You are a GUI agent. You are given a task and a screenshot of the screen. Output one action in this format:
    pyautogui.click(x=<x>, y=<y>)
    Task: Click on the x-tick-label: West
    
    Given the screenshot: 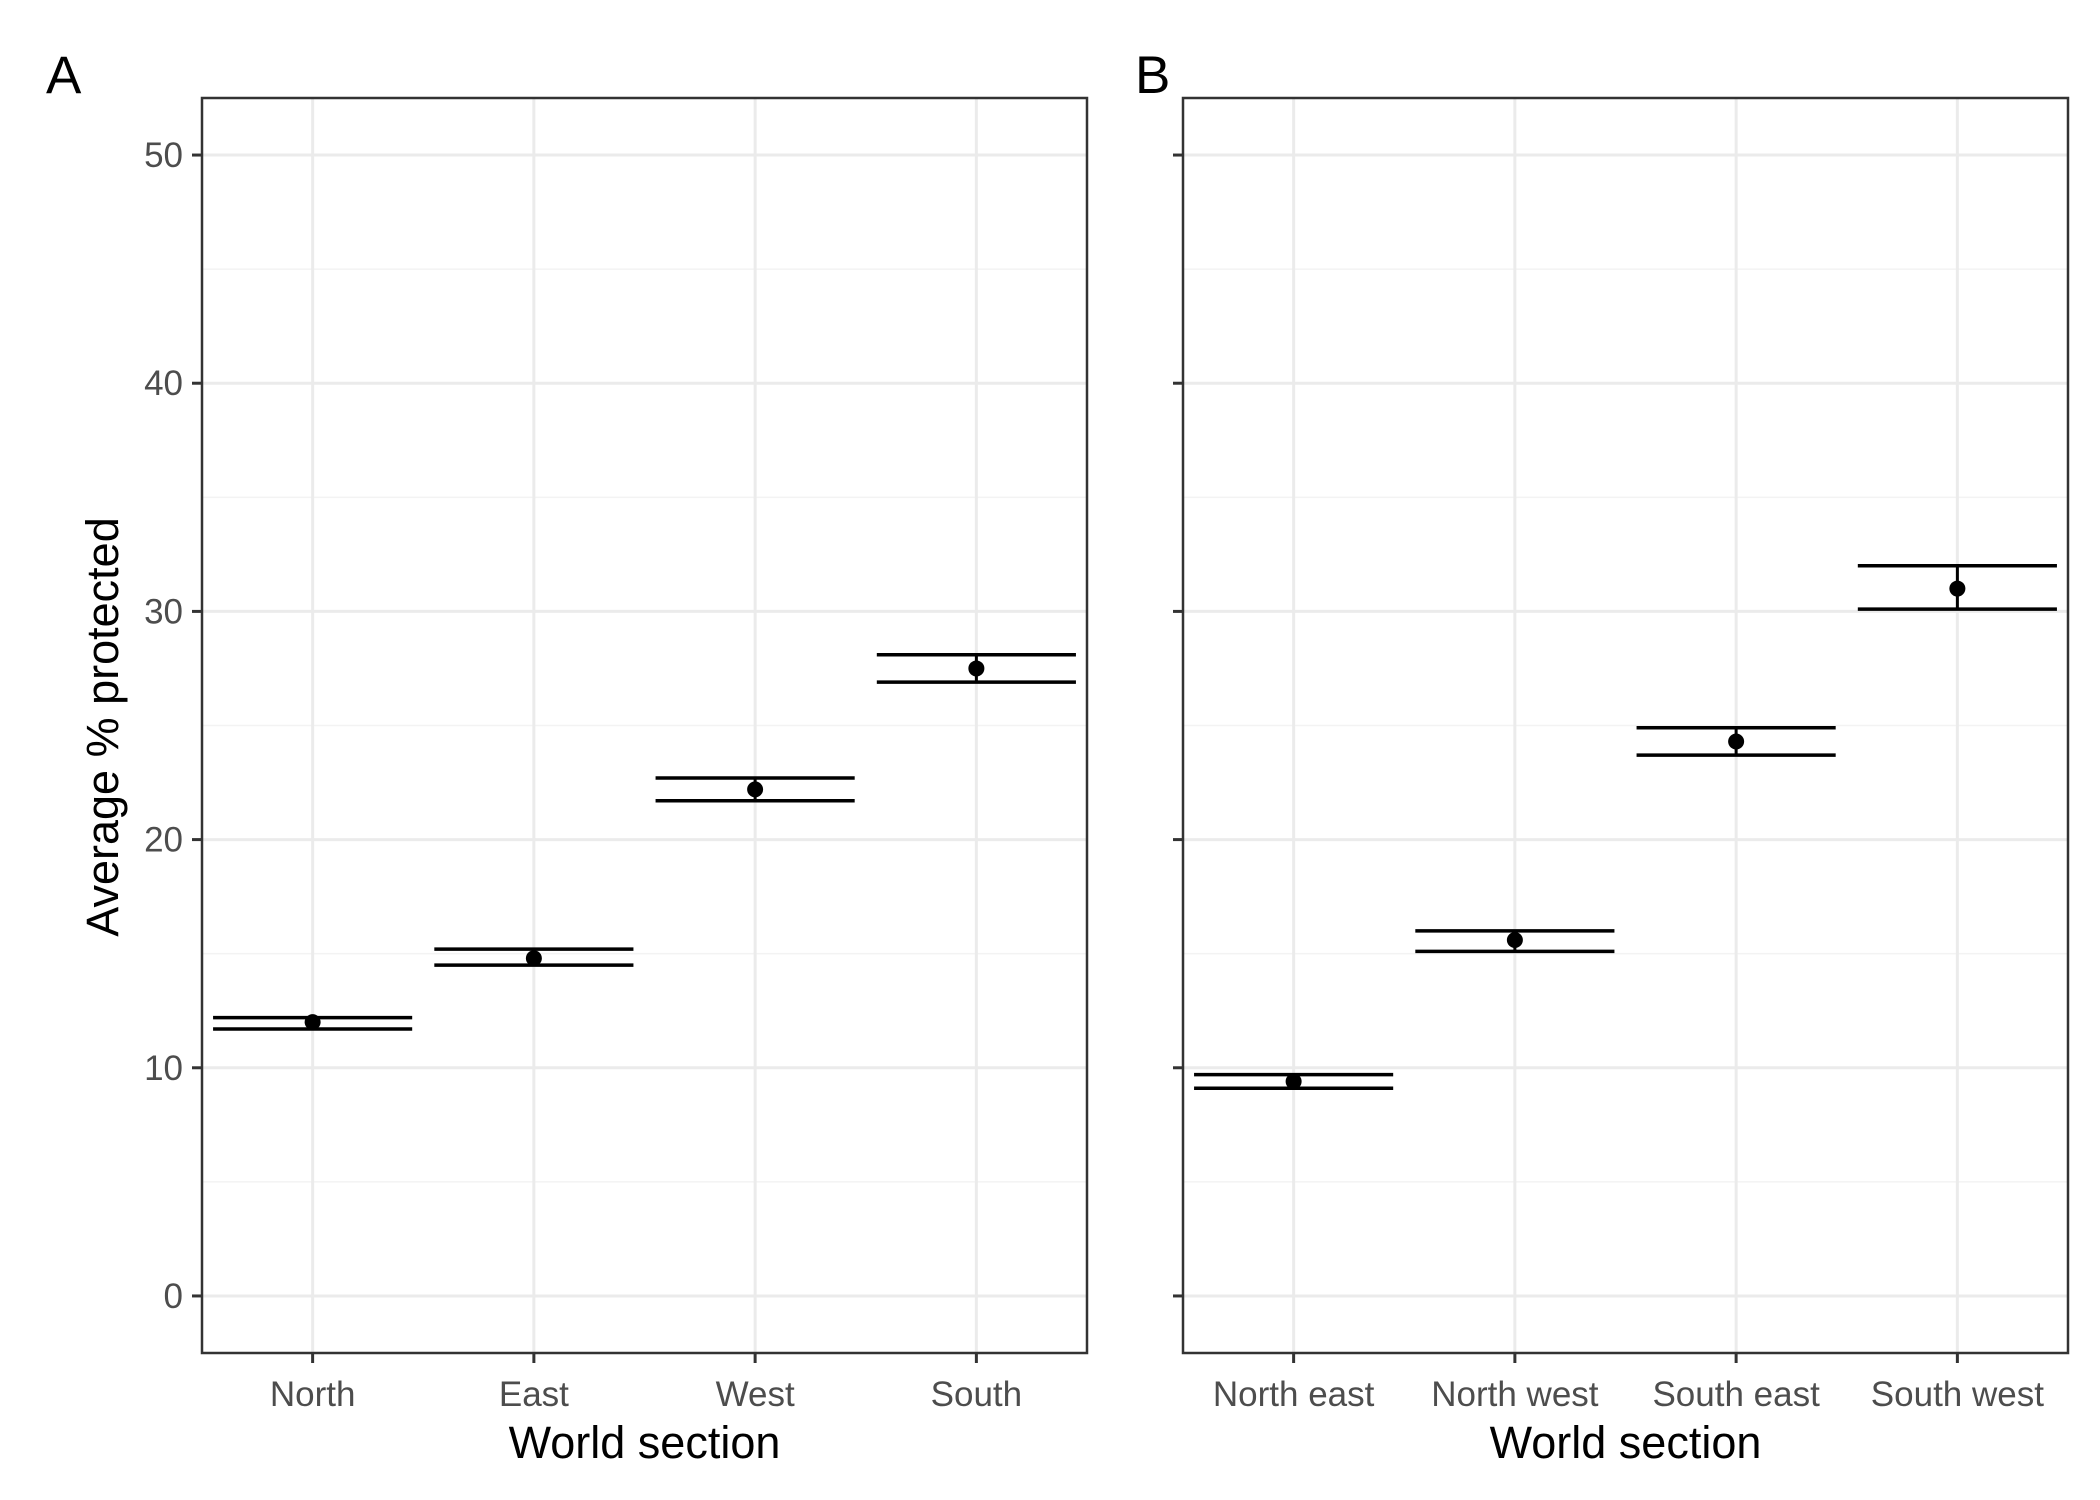 What is the action you would take?
    pyautogui.click(x=755, y=1394)
    